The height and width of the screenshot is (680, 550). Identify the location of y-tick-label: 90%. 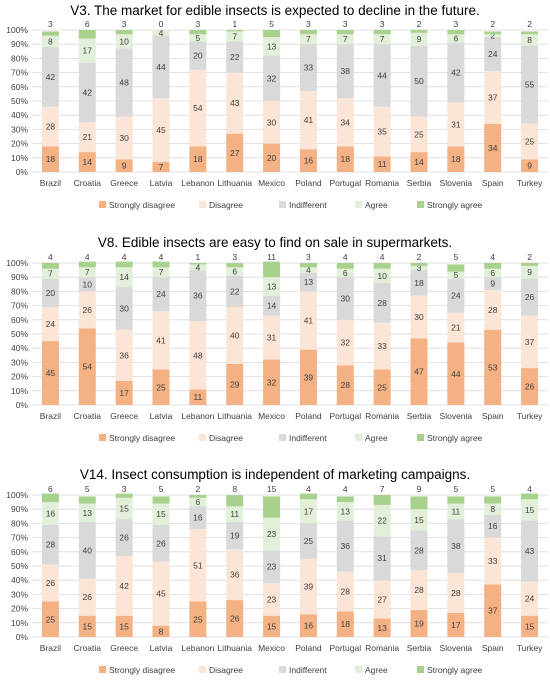
(19, 277).